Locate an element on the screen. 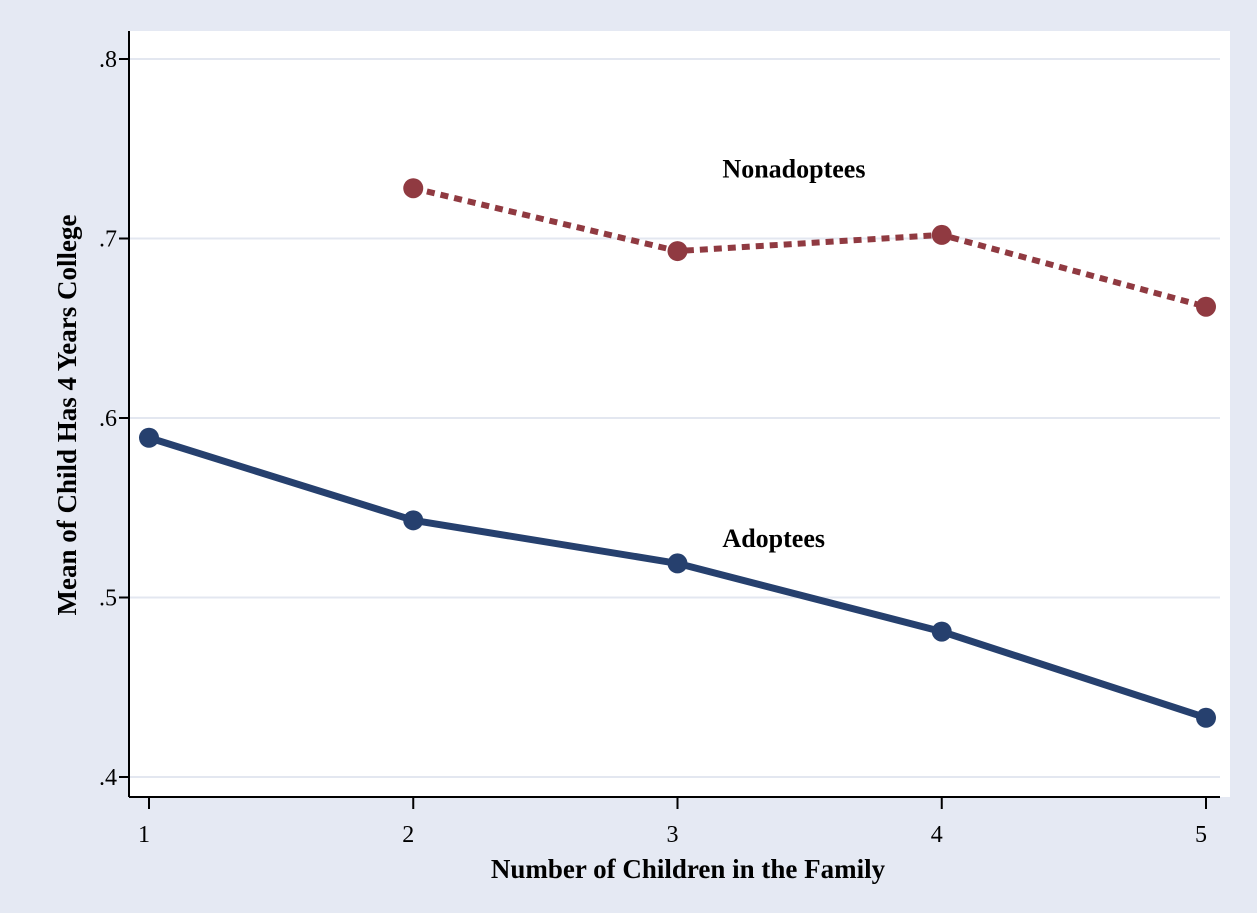  x-axis-title: Number of Children in the Family is located at coordinates (688, 869).